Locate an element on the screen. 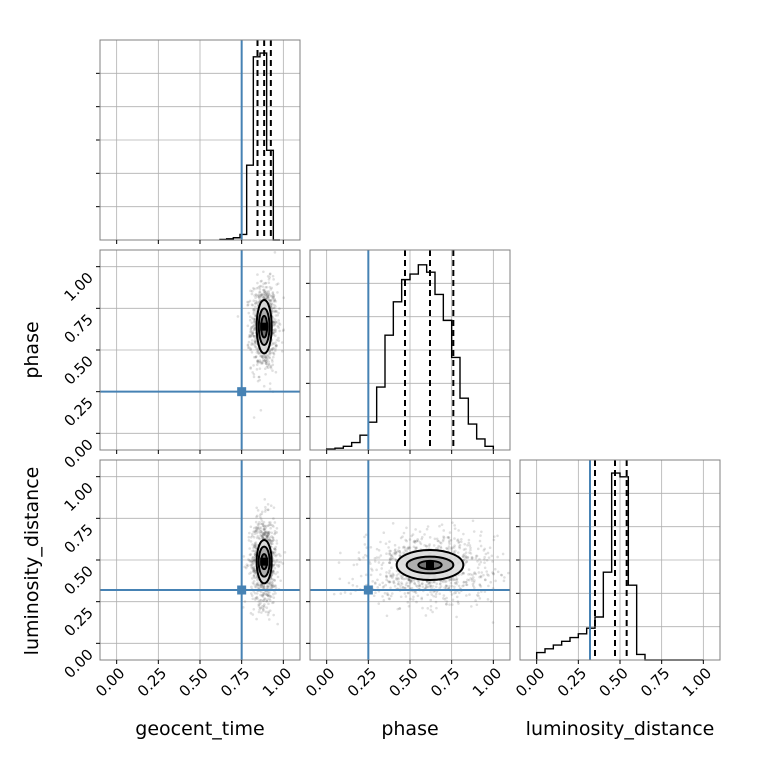 Image resolution: width=760 pixels, height=760 pixels. x-tick-label-1: 0.25 is located at coordinates (572, 682).